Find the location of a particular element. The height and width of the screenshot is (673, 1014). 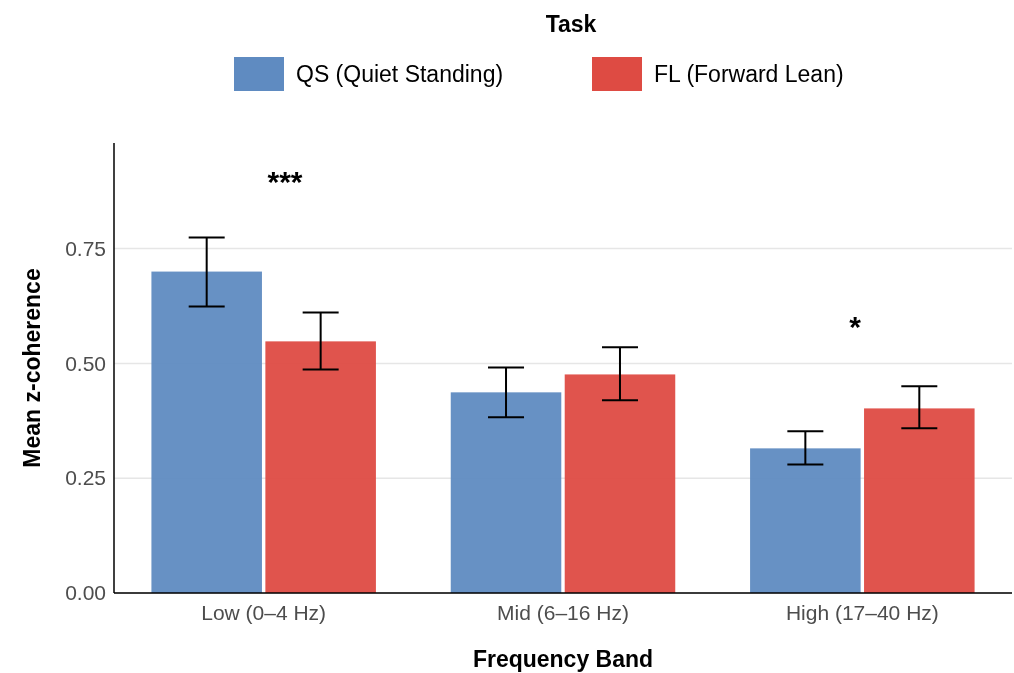

y-tick-label: 0.50 is located at coordinates (85, 363).